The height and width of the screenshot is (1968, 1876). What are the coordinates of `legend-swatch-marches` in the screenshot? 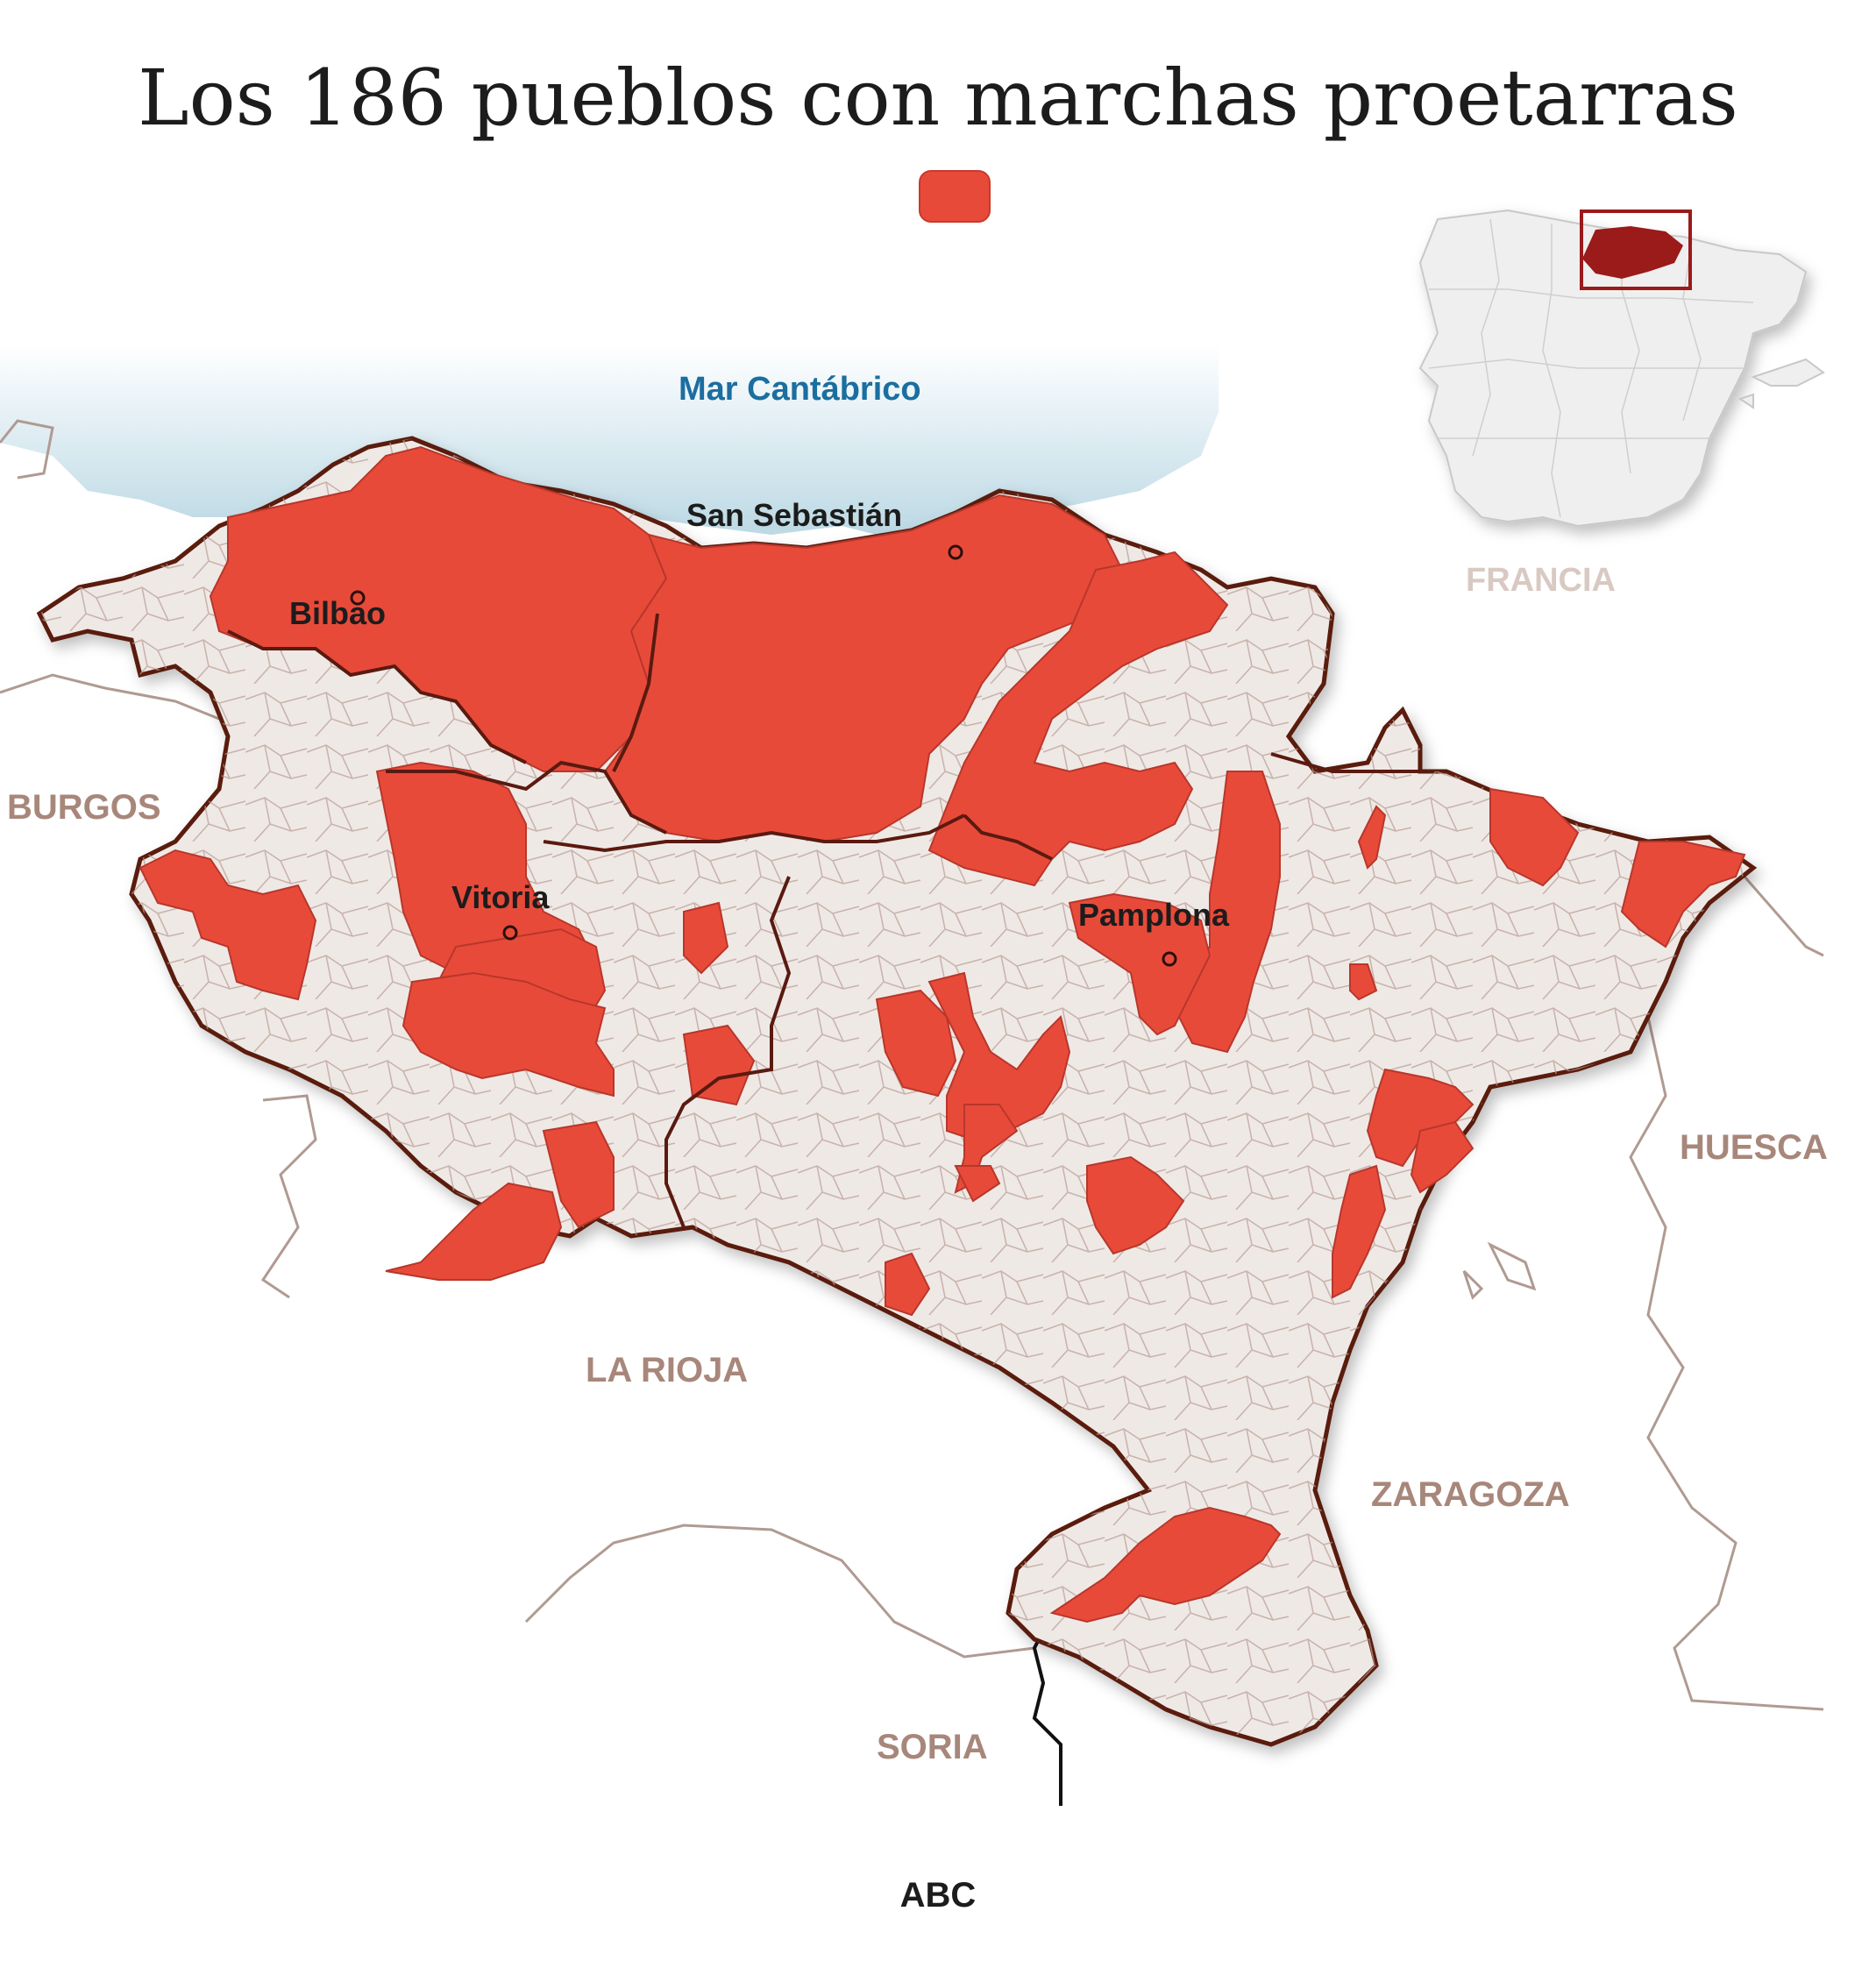 It's located at (955, 197).